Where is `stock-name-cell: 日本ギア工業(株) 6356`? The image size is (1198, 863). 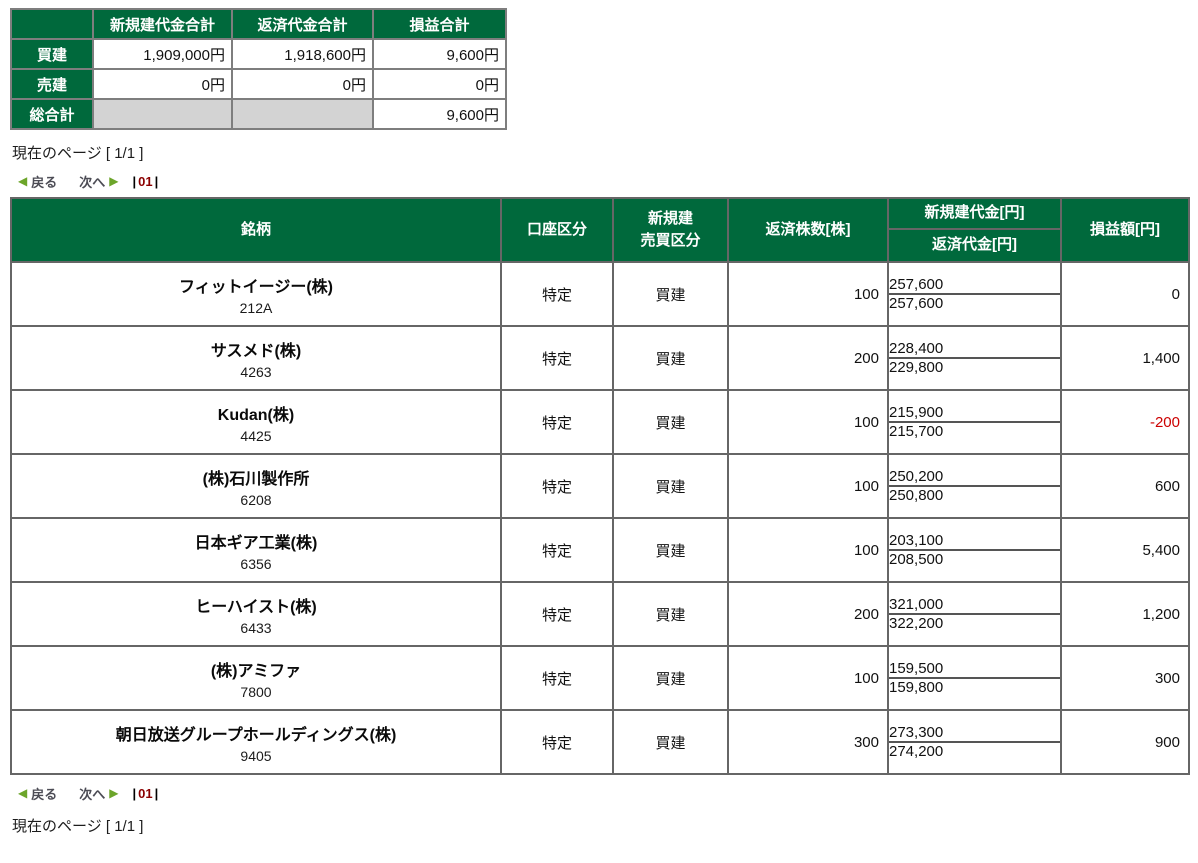
stock-name-cell: 日本ギア工業(株) 6356 is located at coordinates (256, 550).